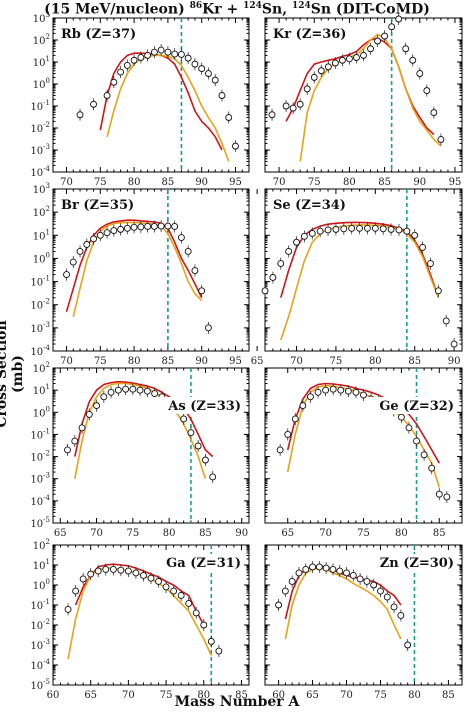 The image size is (474, 715). Describe the element at coordinates (414, 361) in the screenshot. I see `x-tick-label: 85` at that location.